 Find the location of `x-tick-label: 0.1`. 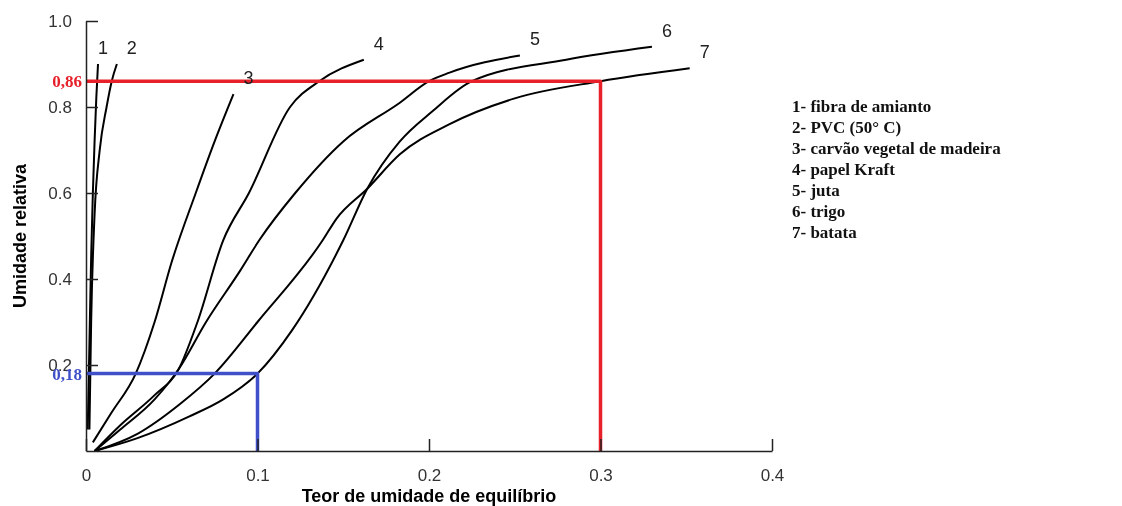

x-tick-label: 0.1 is located at coordinates (258, 476).